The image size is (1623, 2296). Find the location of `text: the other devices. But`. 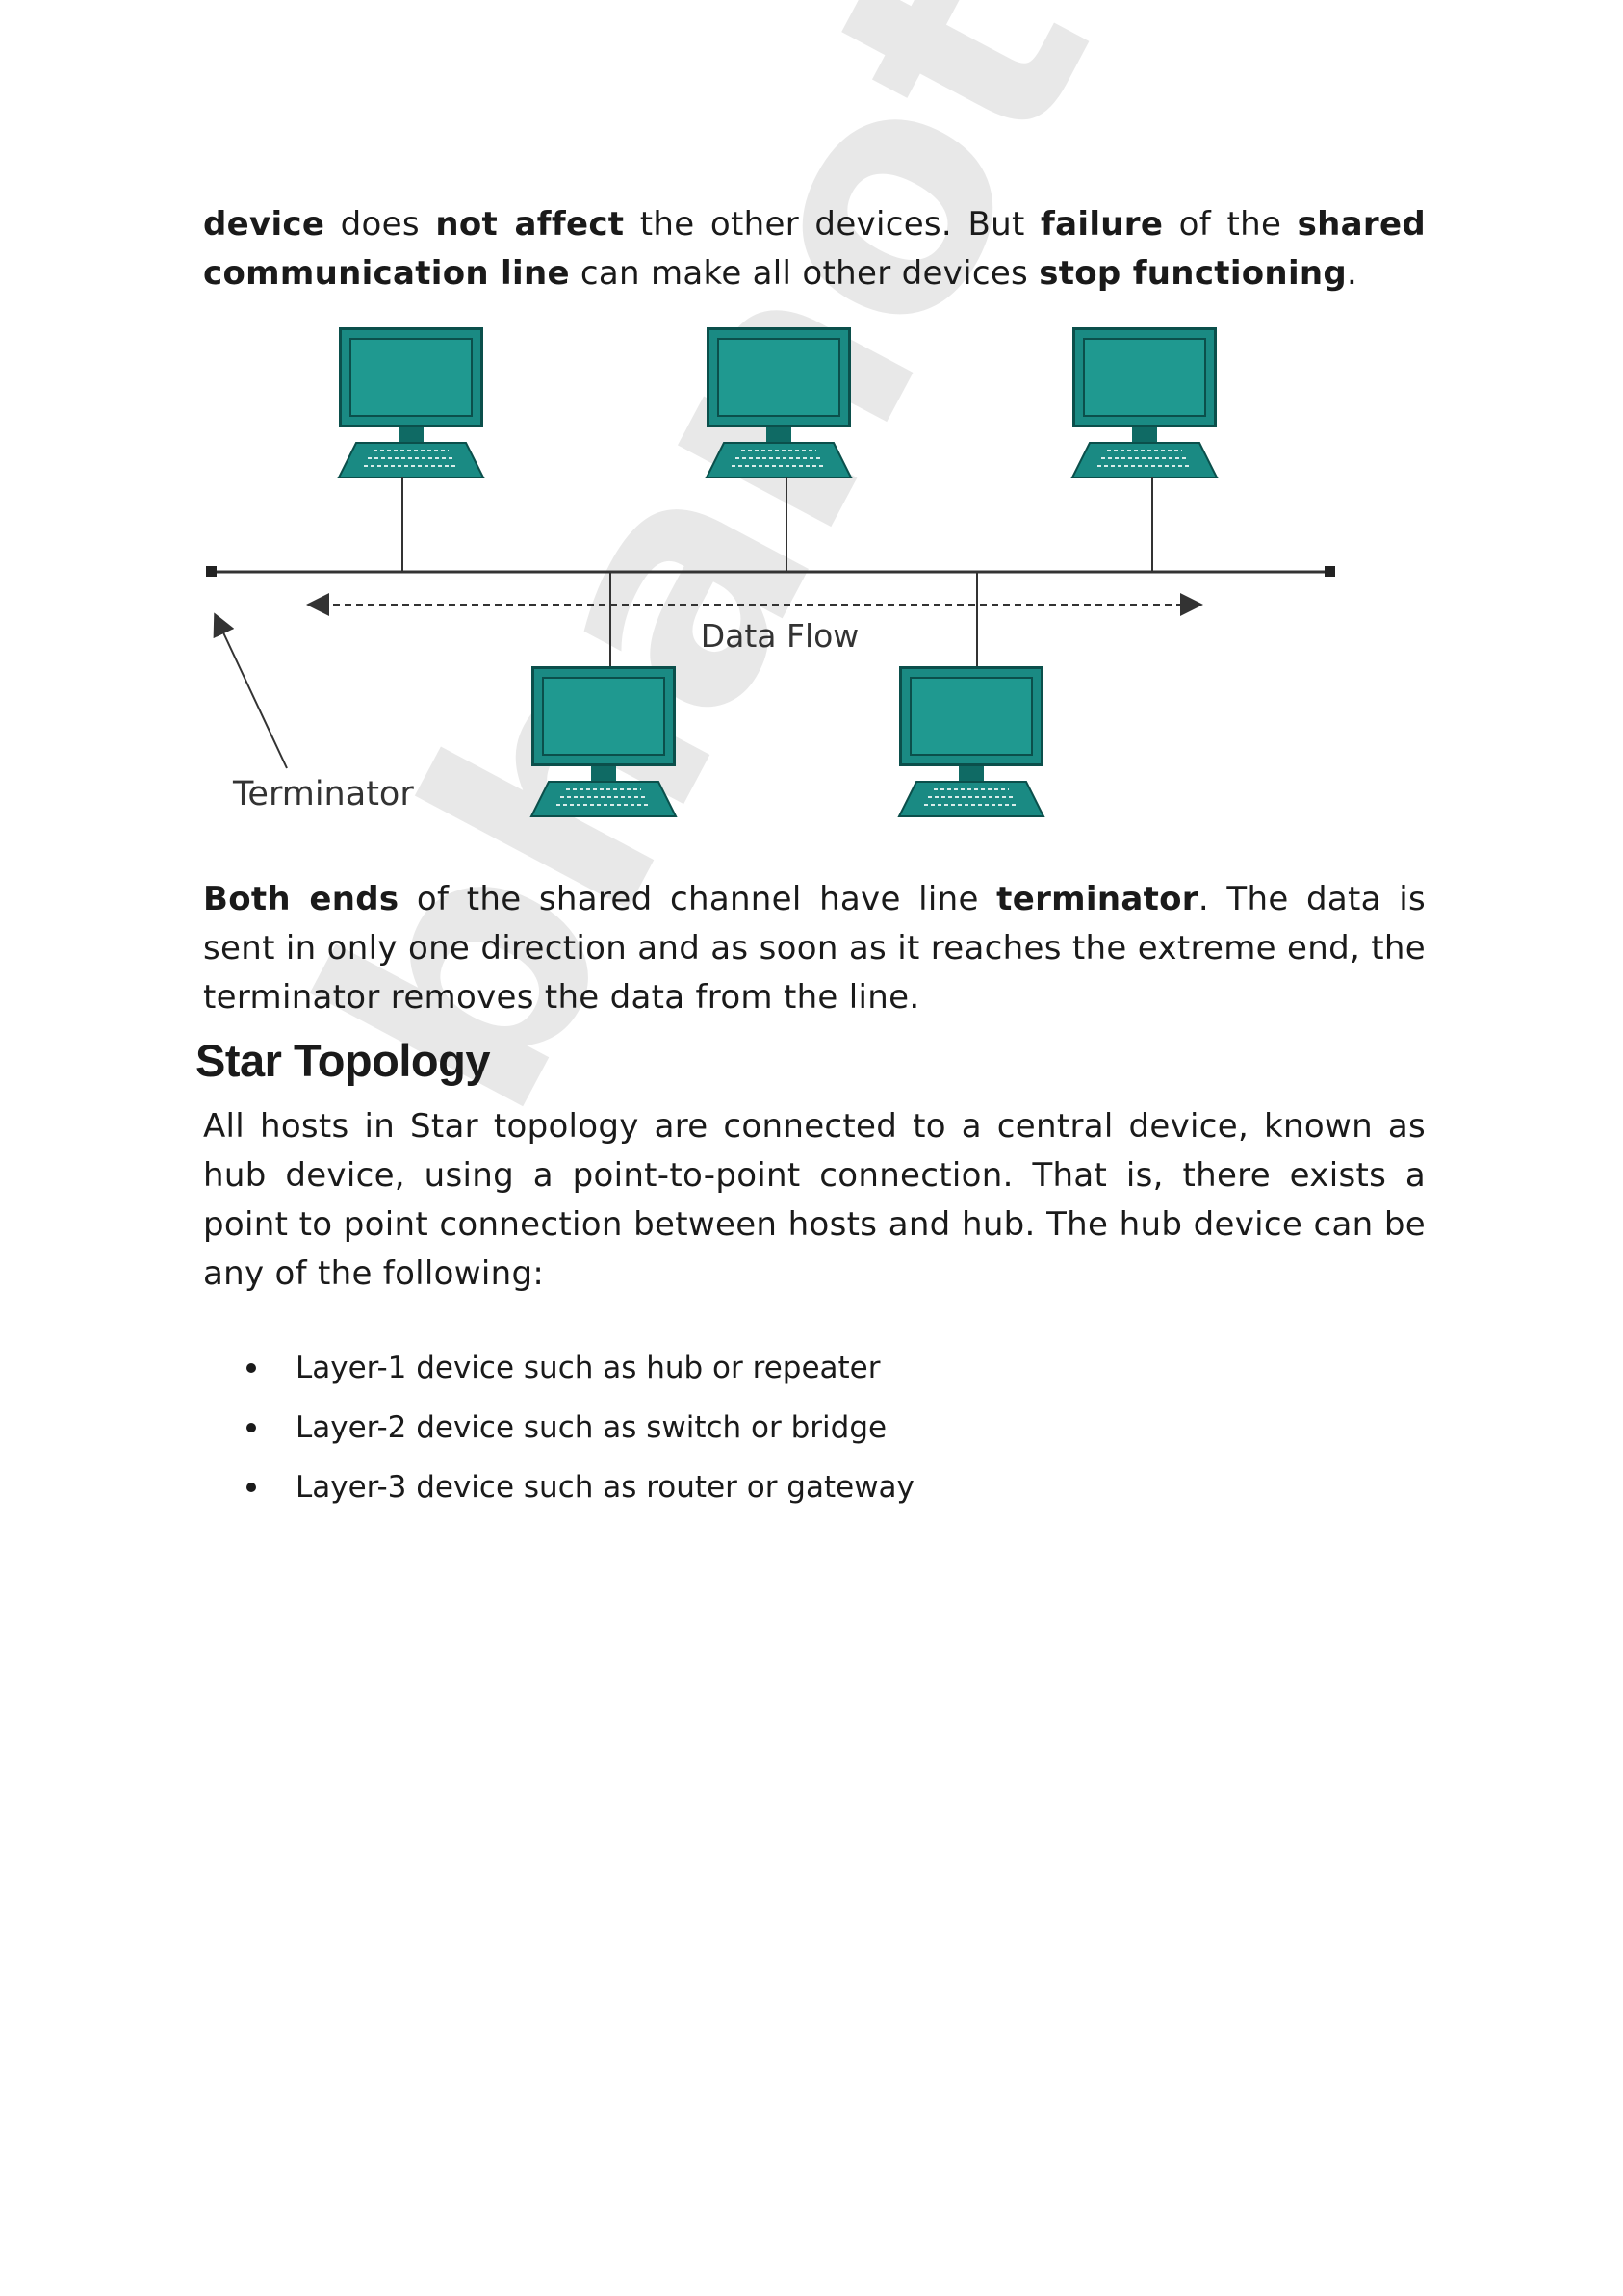

text: the other devices. But is located at coordinates (833, 224).